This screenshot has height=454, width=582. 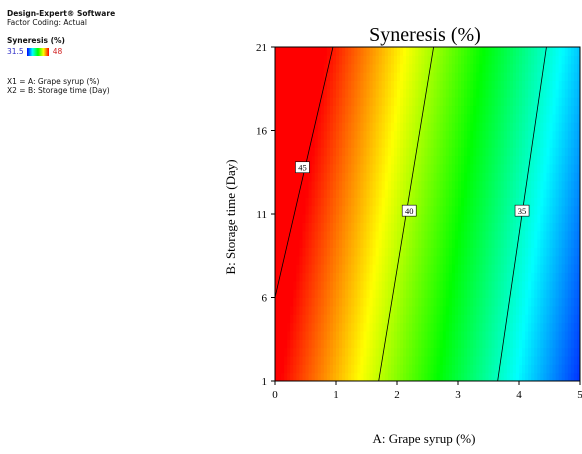 What do you see at coordinates (57, 51) in the screenshot?
I see `legend-max: 48` at bounding box center [57, 51].